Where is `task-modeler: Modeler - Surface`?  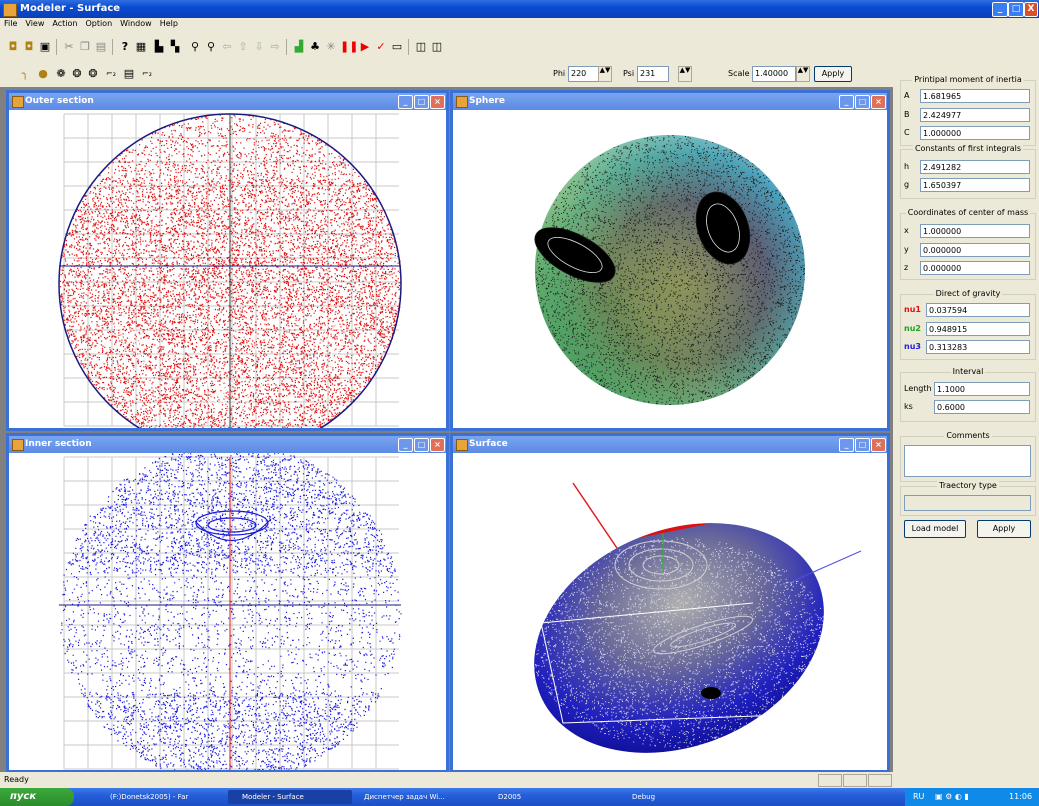
task-modeler: Modeler - Surface is located at coordinates (290, 797).